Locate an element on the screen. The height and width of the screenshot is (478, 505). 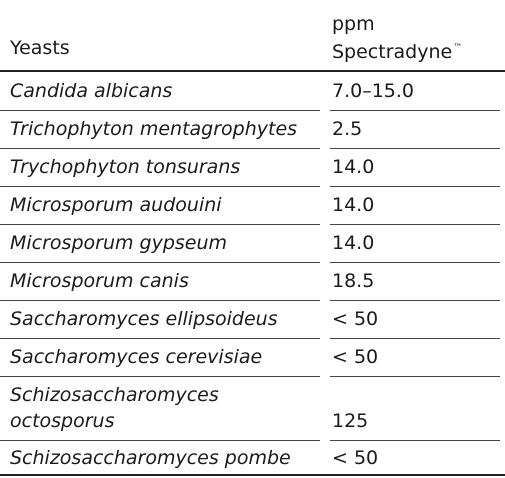
header-ppm: ppm is located at coordinates (353, 24).